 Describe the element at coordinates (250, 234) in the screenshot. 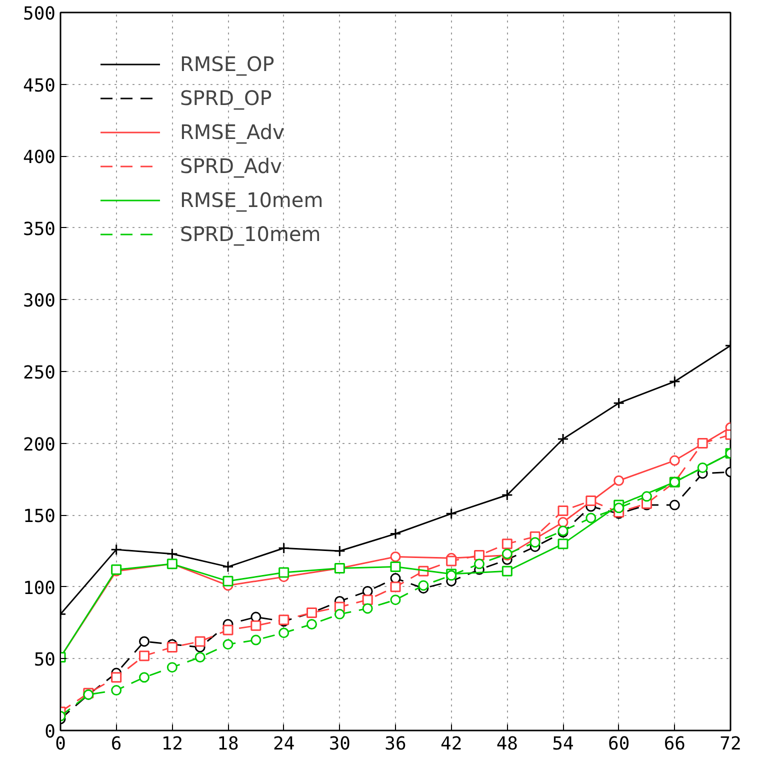

I see `legend-label: SPRD_10mem` at that location.